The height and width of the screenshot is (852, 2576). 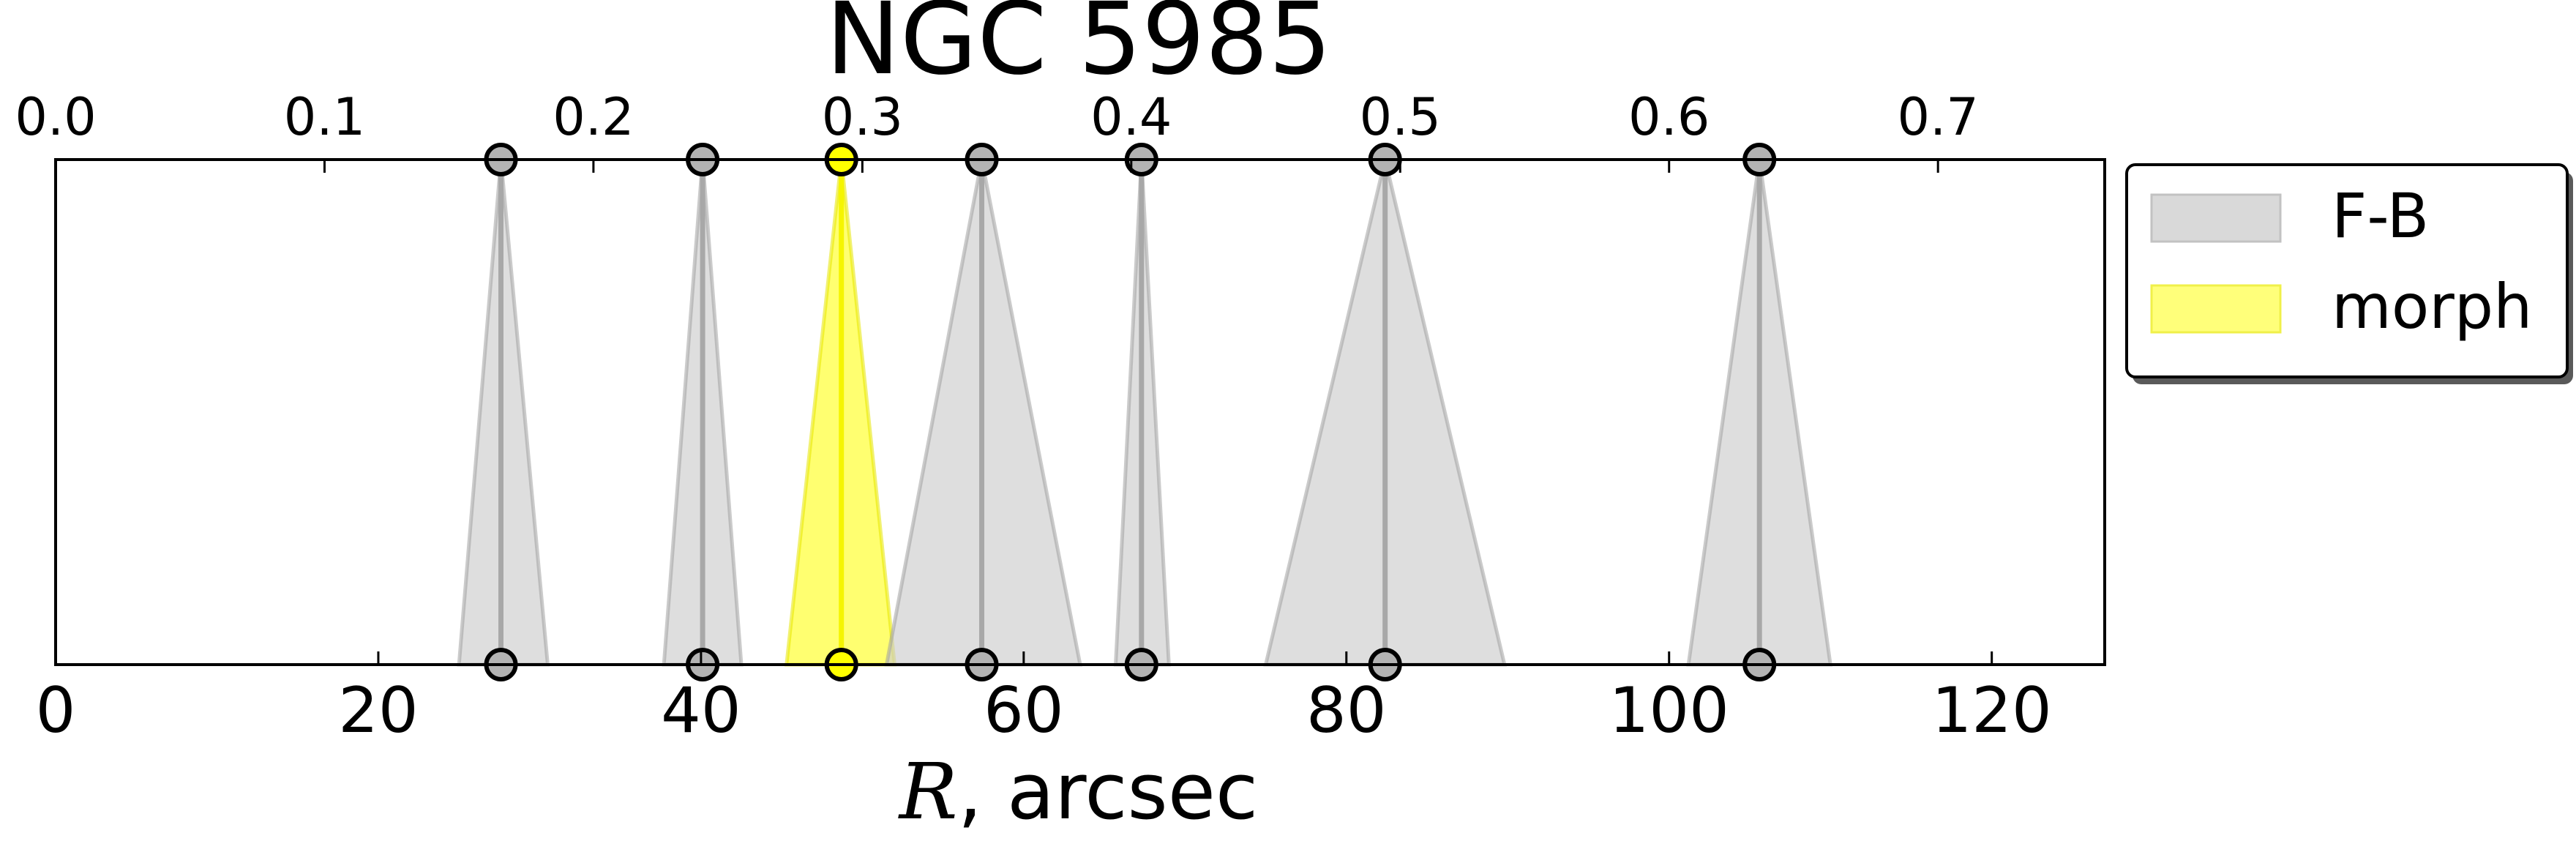 What do you see at coordinates (1938, 117) in the screenshot?
I see `top-tick-label: 0.7` at bounding box center [1938, 117].